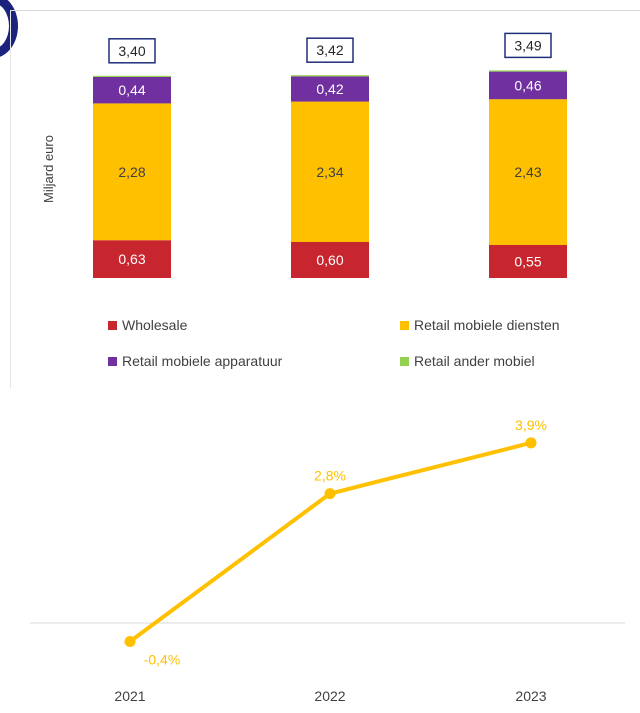 The height and width of the screenshot is (713, 640). What do you see at coordinates (48, 169) in the screenshot?
I see `y-axis-title: Miljard euro` at bounding box center [48, 169].